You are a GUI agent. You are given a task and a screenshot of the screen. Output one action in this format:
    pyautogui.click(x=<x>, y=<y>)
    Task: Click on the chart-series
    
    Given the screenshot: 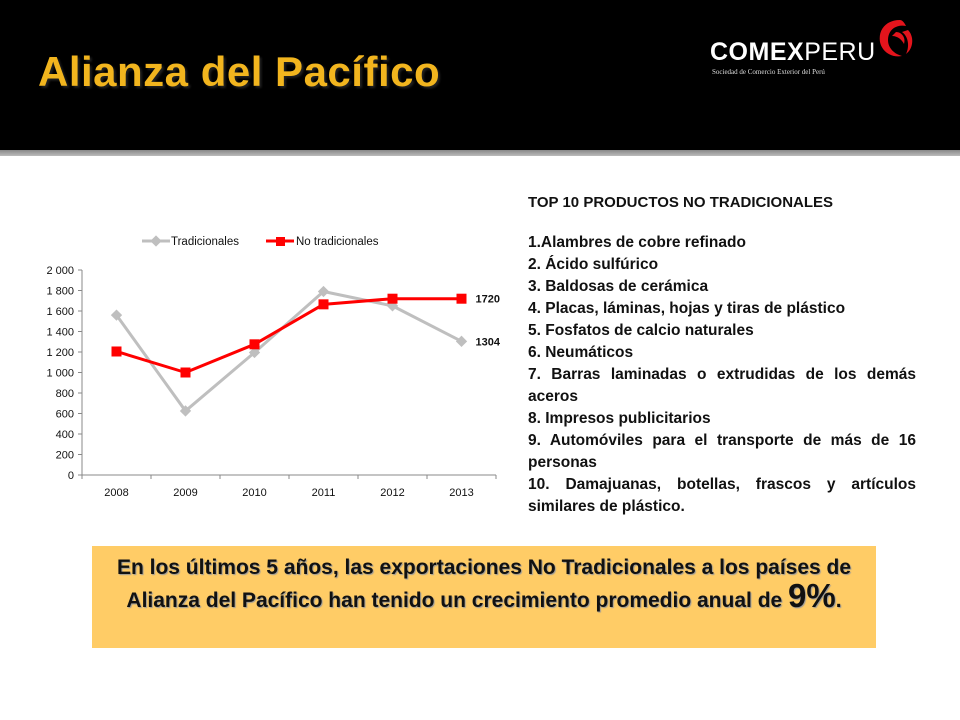 What is the action you would take?
    pyautogui.click(x=289, y=351)
    